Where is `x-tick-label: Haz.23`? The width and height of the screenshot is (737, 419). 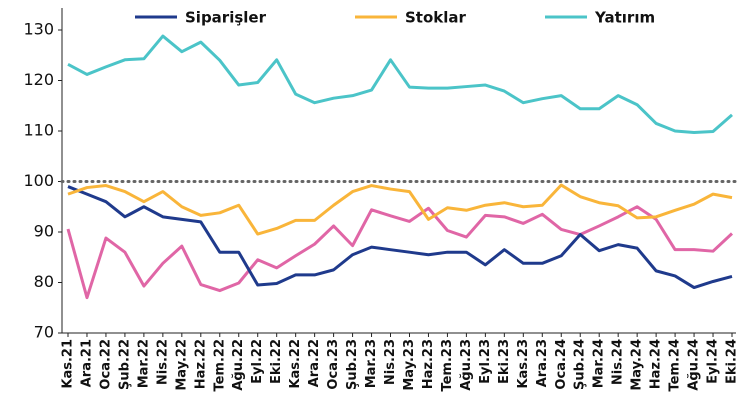
x-tick-label: Haz.23 is located at coordinates (428, 364).